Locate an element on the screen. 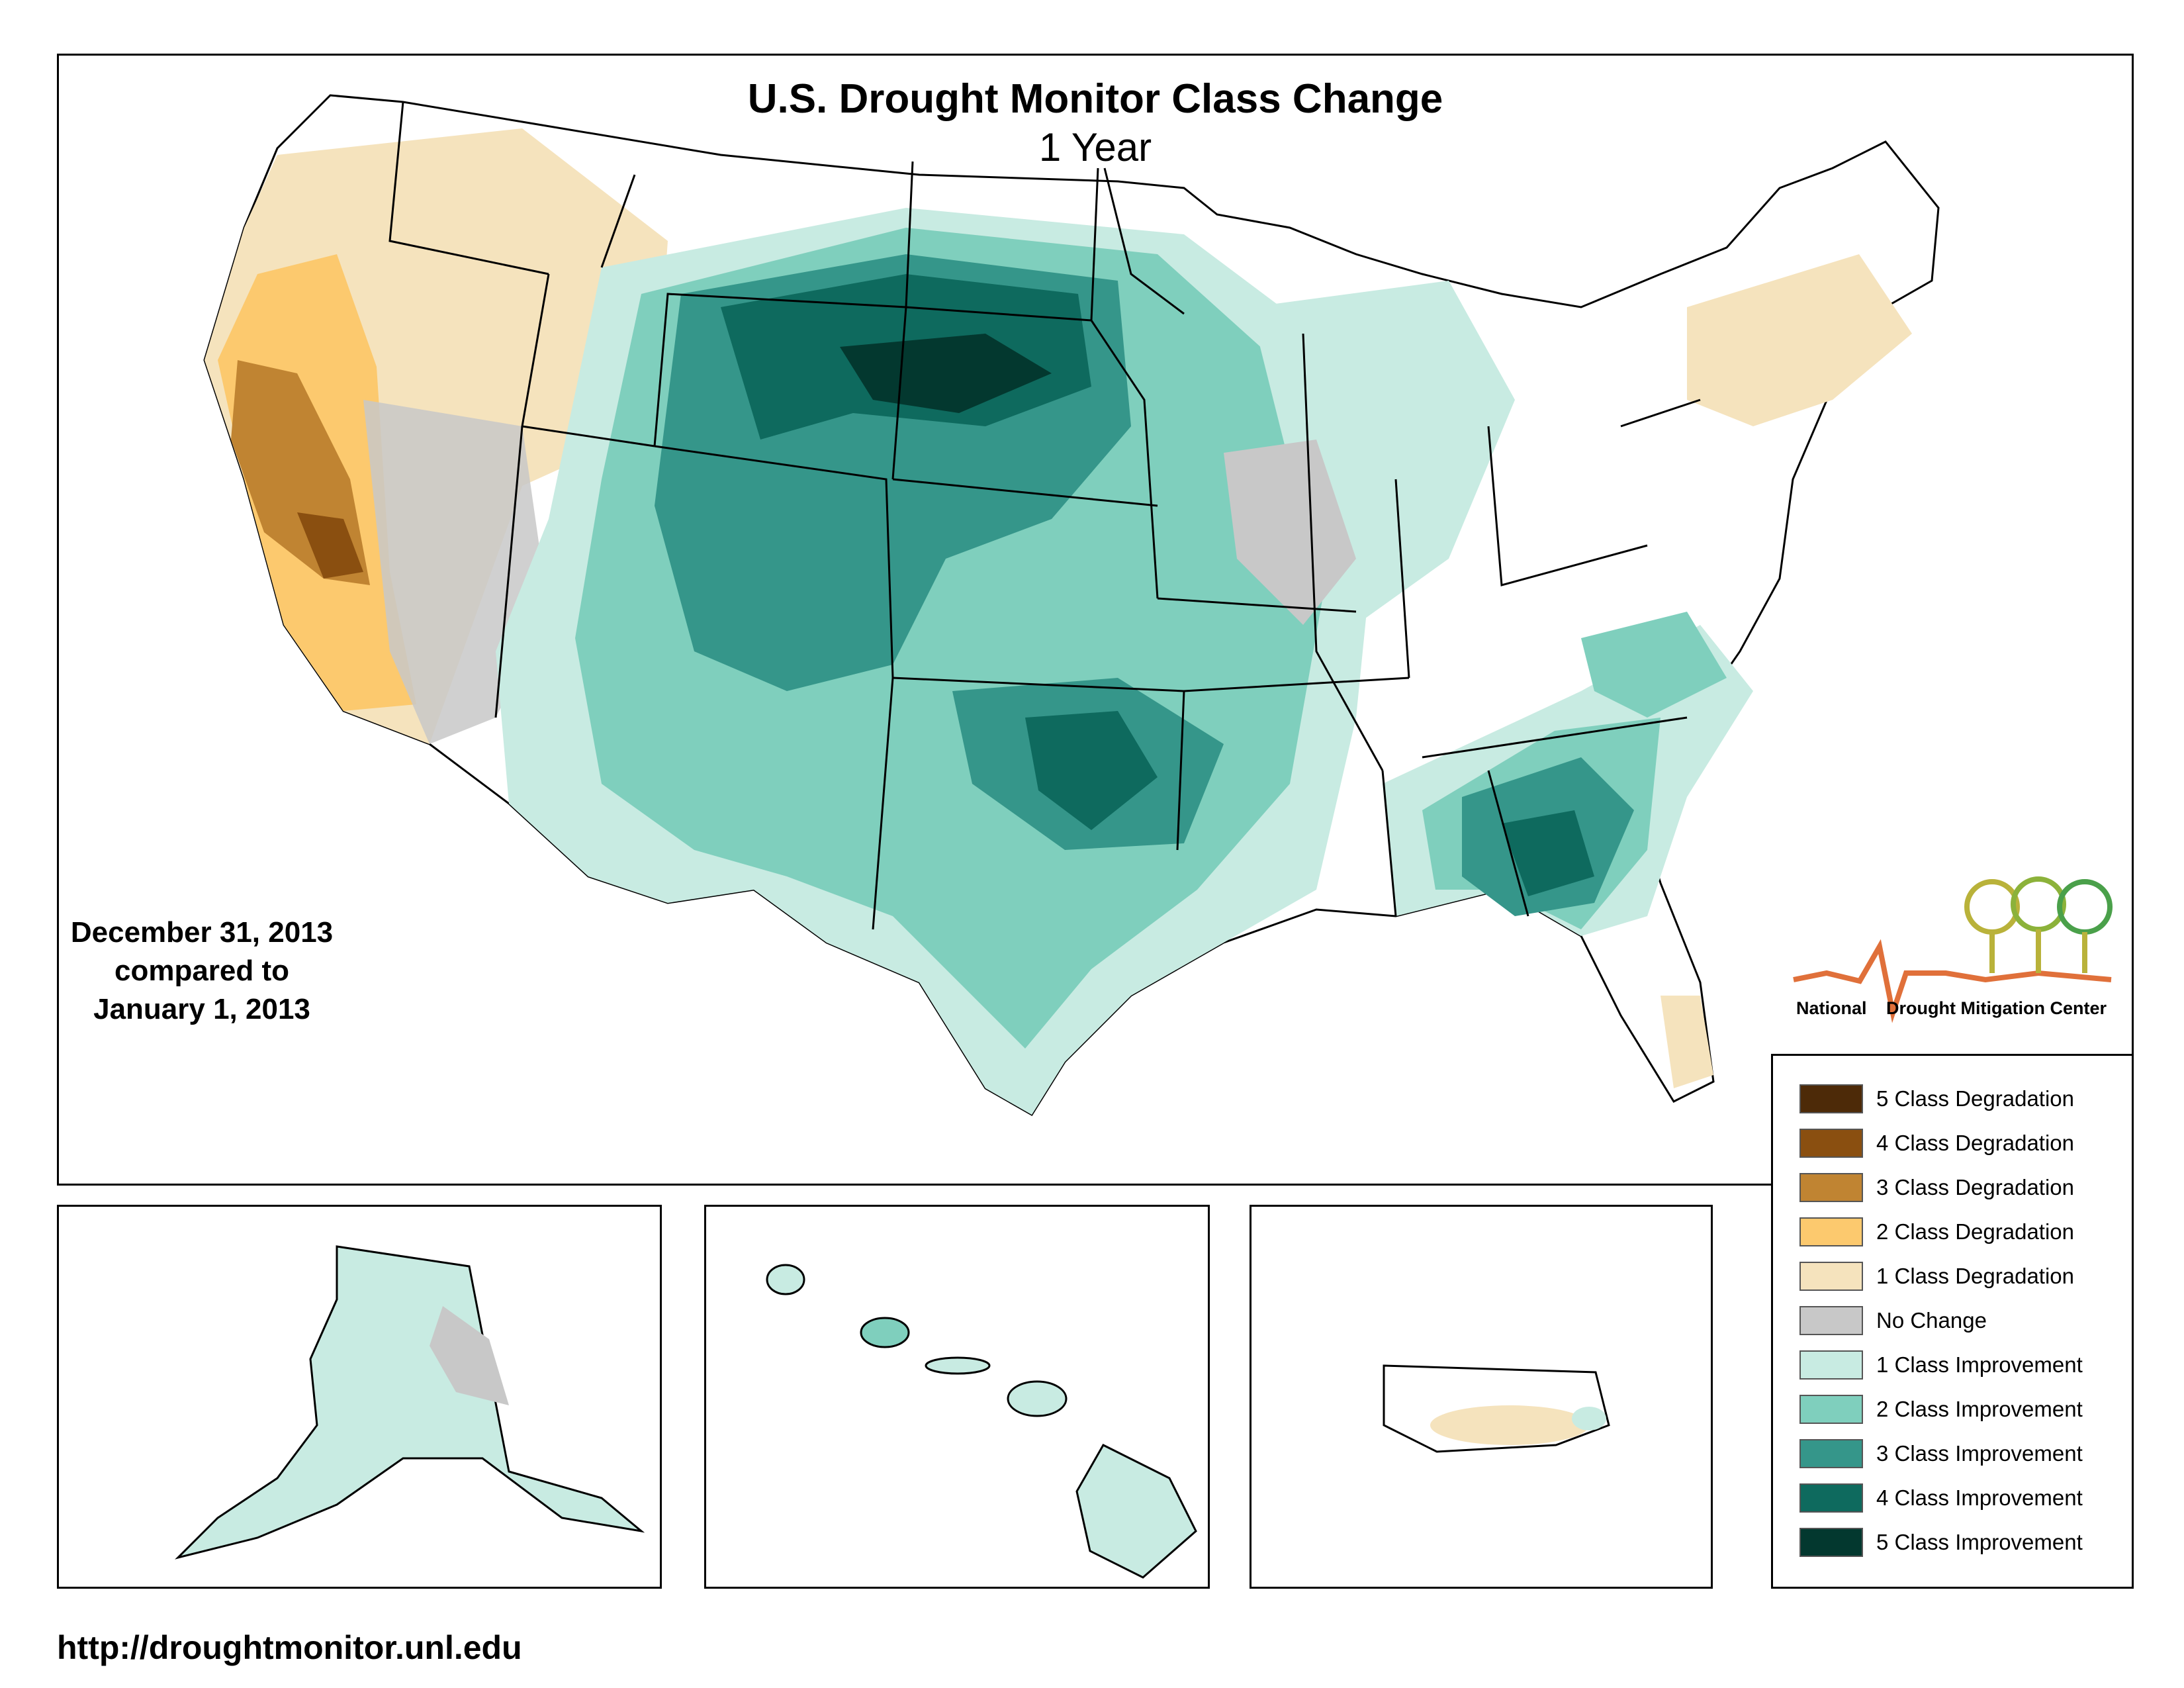  legend-item: No Change is located at coordinates (1893, 1320).